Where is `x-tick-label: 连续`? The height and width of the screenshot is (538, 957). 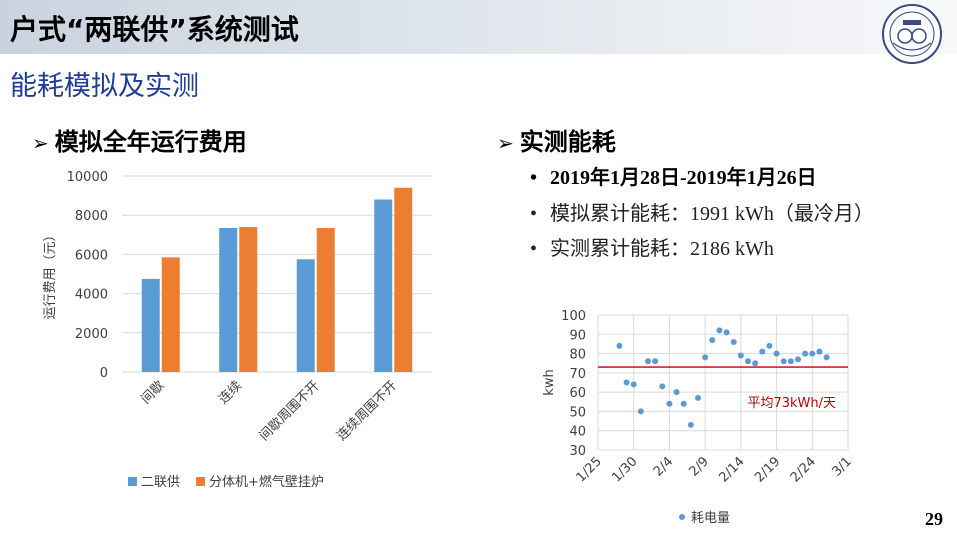 x-tick-label: 连续 is located at coordinates (230, 393).